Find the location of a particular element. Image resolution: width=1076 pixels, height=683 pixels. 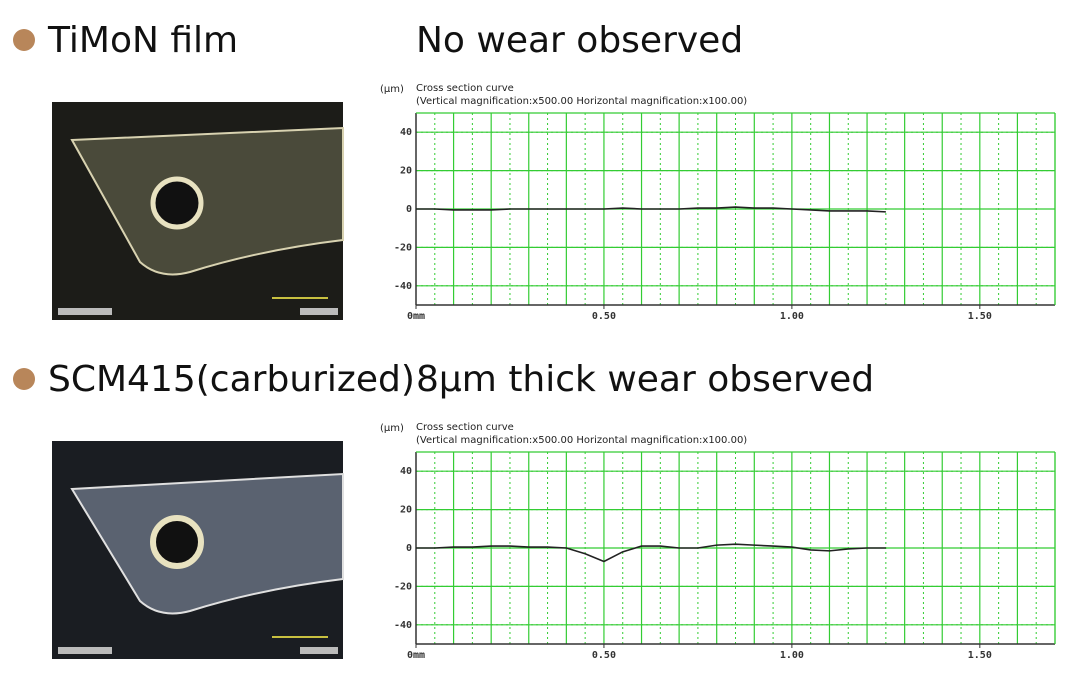

heading: 8μm thick wear observed is located at coordinates (645, 379).